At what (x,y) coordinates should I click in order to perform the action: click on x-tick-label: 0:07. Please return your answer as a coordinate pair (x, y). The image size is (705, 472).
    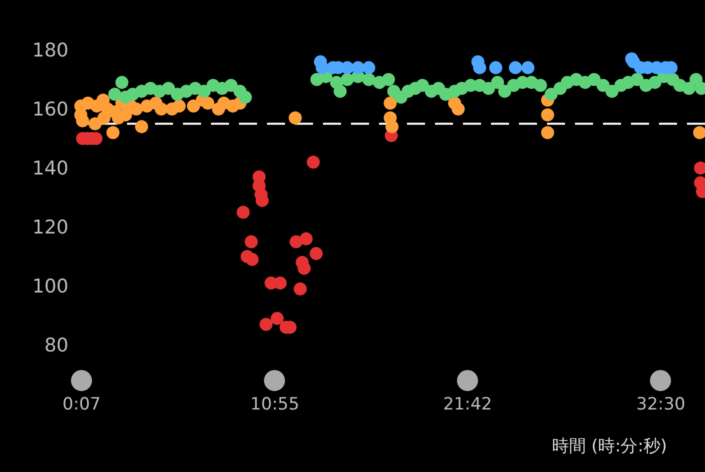
    Looking at the image, I should click on (81, 404).